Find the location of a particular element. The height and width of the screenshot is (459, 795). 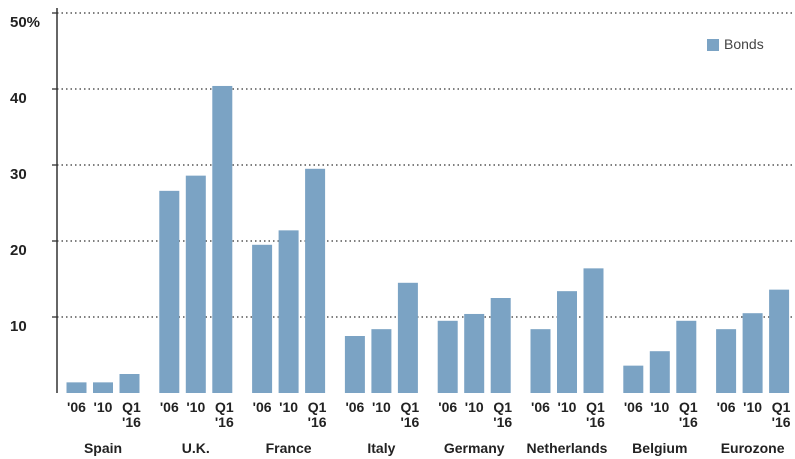

category-label: Germany is located at coordinates (474, 448).